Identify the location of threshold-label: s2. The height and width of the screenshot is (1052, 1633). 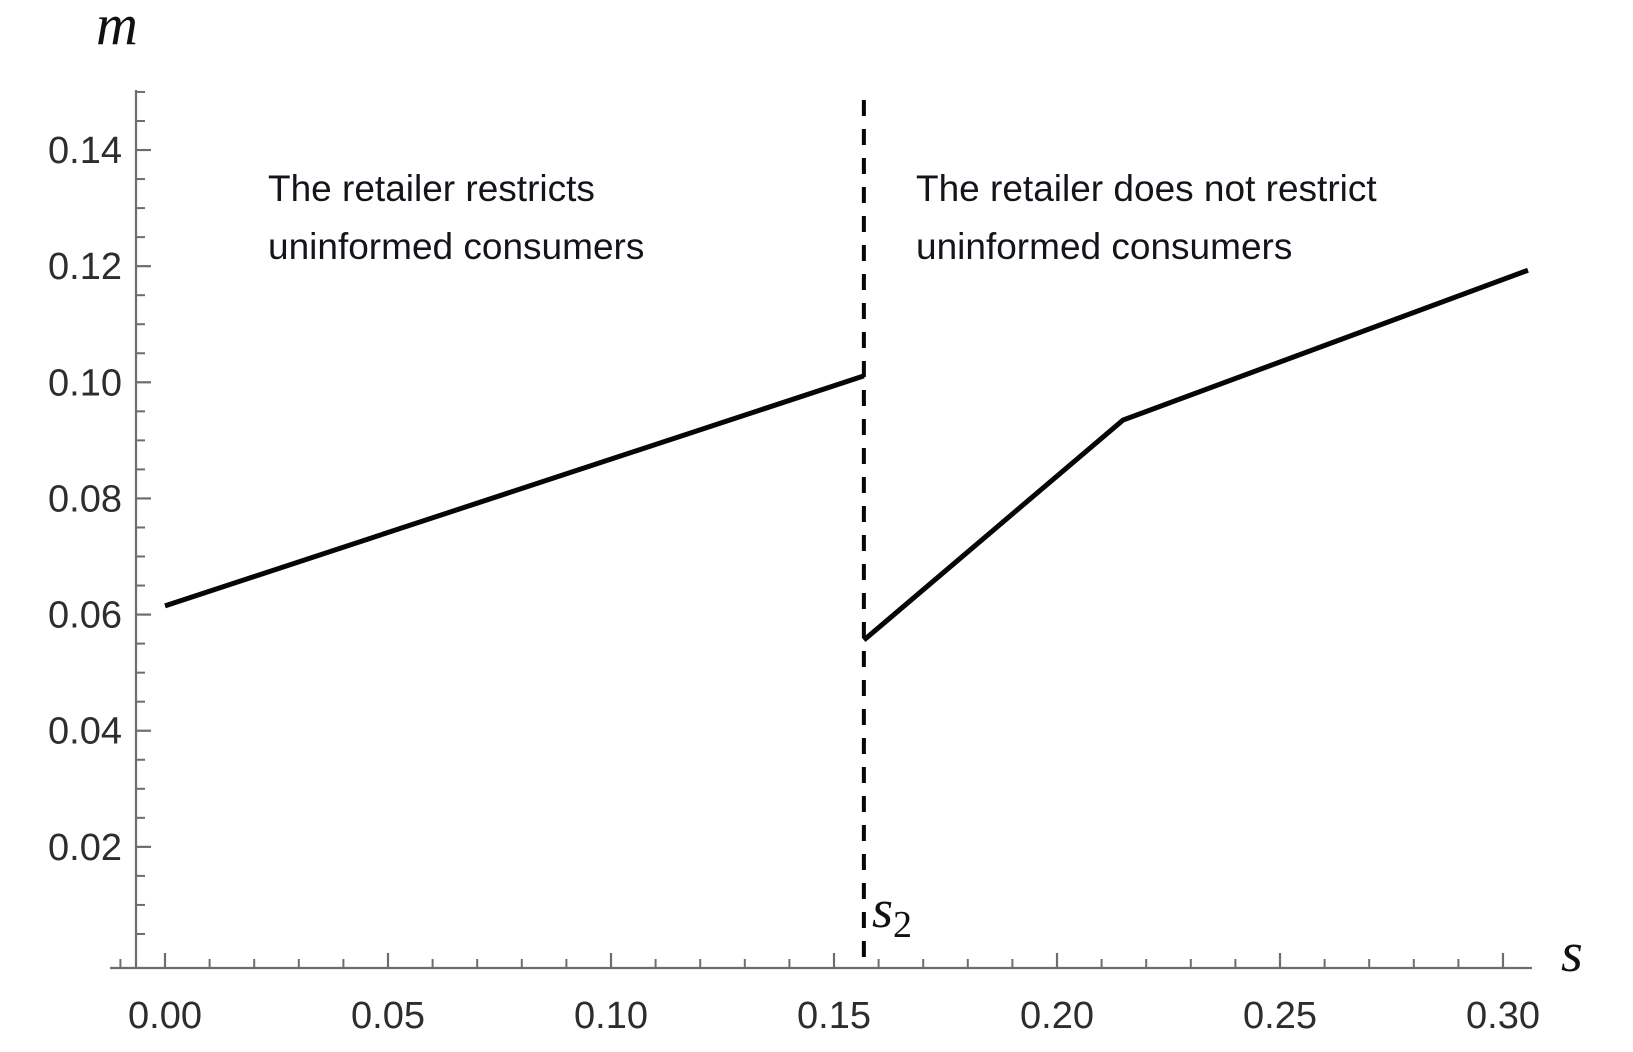
(892, 911).